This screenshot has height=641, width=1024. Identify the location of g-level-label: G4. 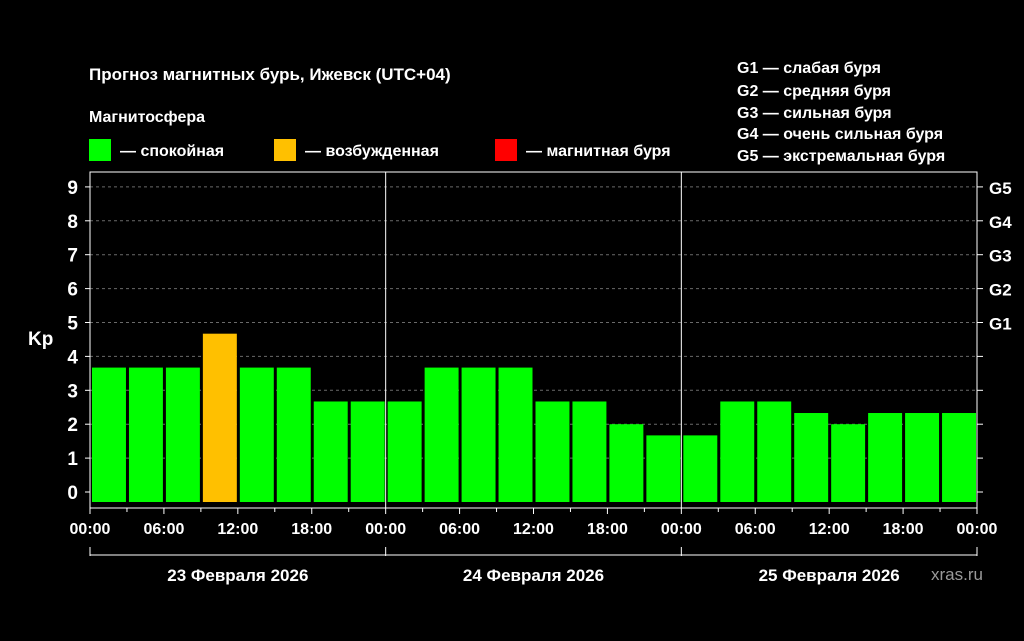
(1000, 222).